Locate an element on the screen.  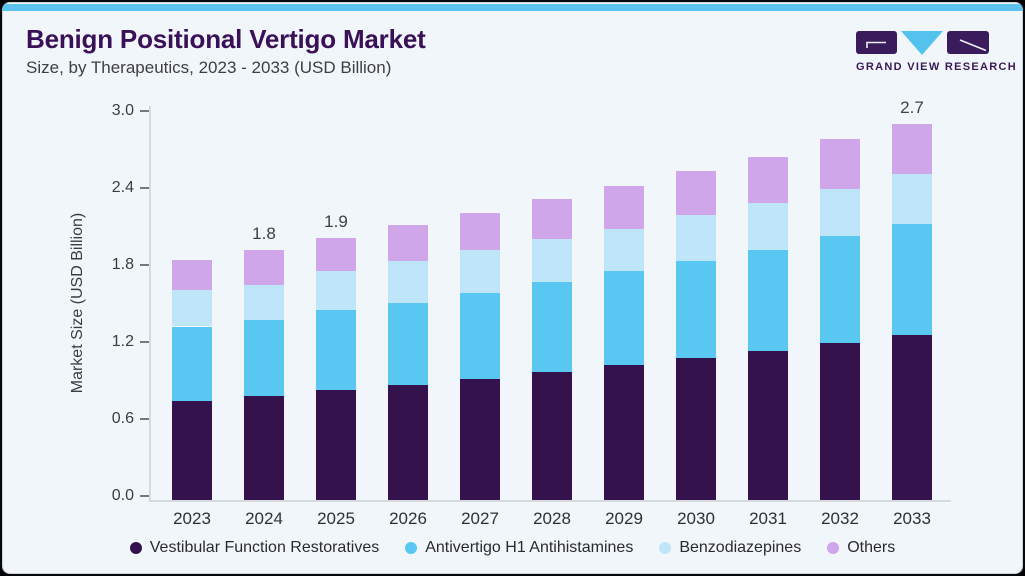
legend-item: Benzodiazepines is located at coordinates (730, 548).